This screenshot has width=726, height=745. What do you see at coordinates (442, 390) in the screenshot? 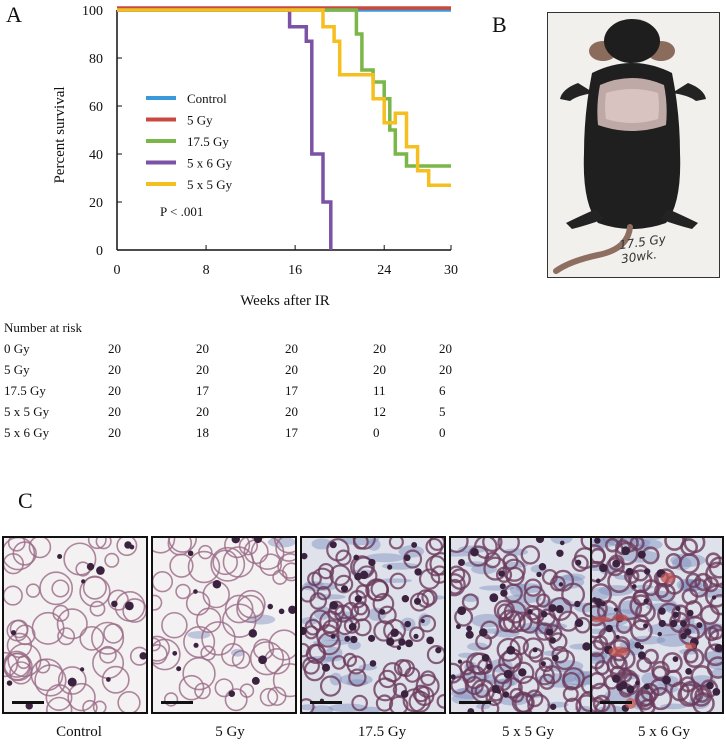
I see `risk-cell: 6` at bounding box center [442, 390].